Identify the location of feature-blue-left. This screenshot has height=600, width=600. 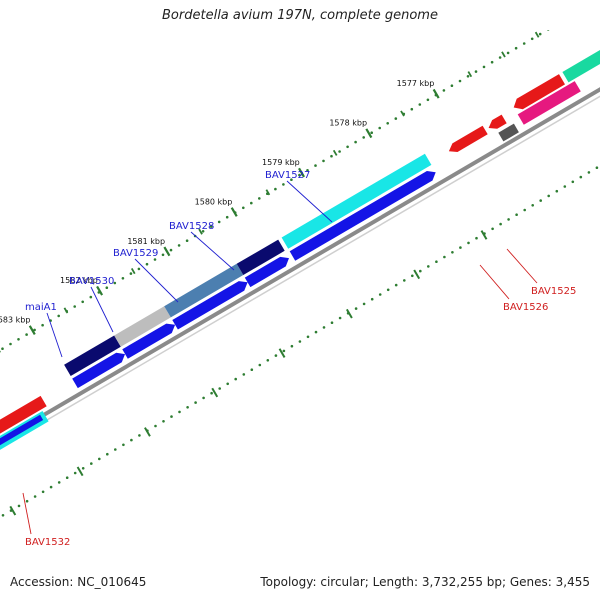
(22, 447).